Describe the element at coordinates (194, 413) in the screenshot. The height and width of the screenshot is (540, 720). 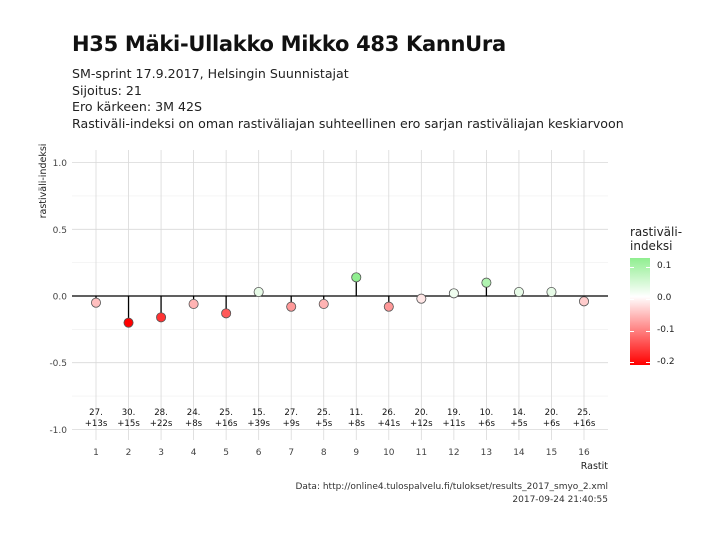
I see `rank-label-4: 24.` at that location.